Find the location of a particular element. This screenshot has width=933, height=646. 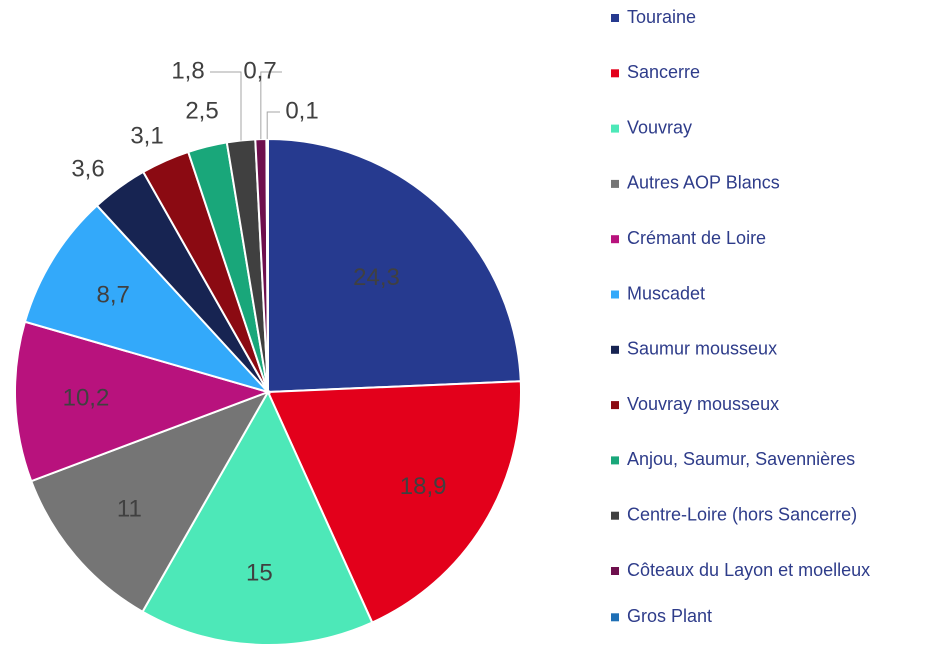

legend-label: Sancerre is located at coordinates (663, 72).